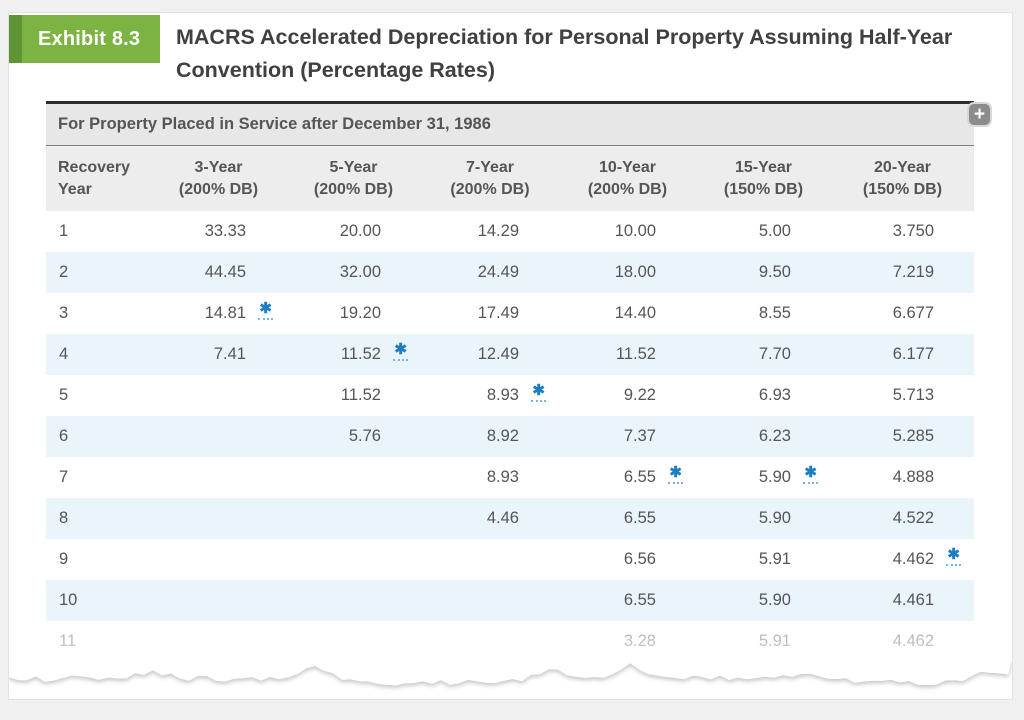 The width and height of the screenshot is (1024, 720). I want to click on table-cell: 7.37, so click(639, 436).